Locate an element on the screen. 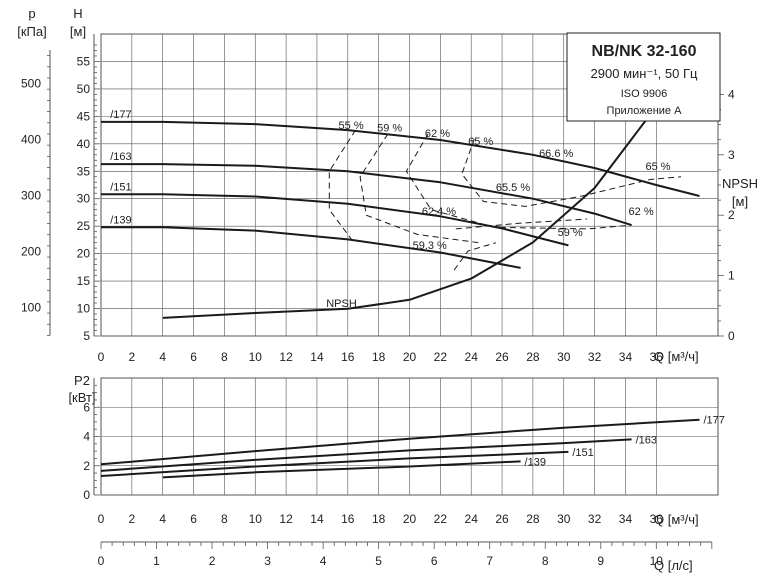  power-x-tick-label: 4 is located at coordinates (162, 519).